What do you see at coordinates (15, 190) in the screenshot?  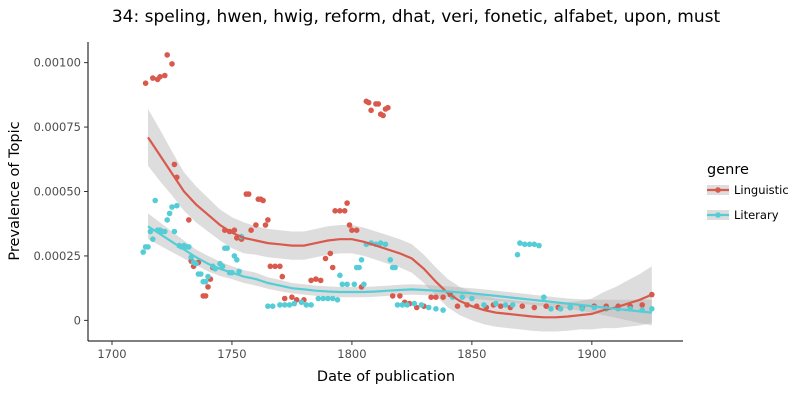 I see `y-axis-title: Prevalence of Topic` at bounding box center [15, 190].